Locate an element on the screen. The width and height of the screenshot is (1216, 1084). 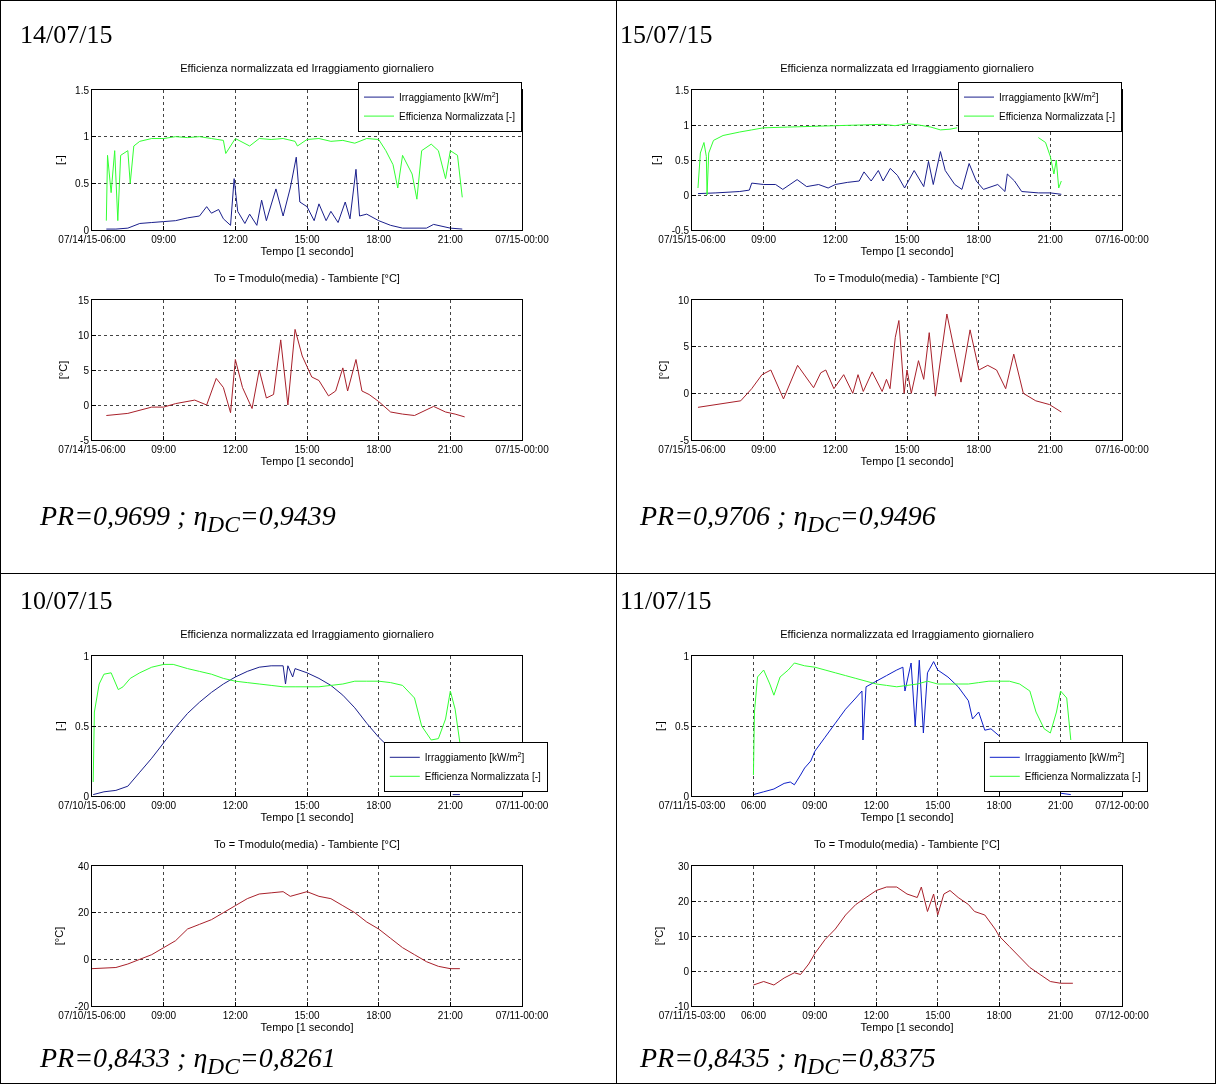
y-tick-label: 15 is located at coordinates (83, 300).